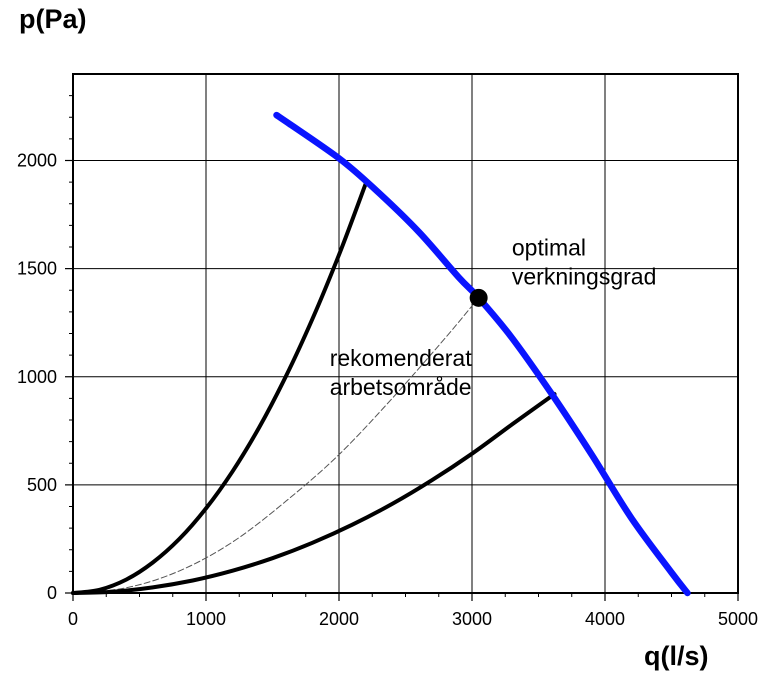  What do you see at coordinates (52, 593) in the screenshot?
I see `y-tick-label: 0` at bounding box center [52, 593].